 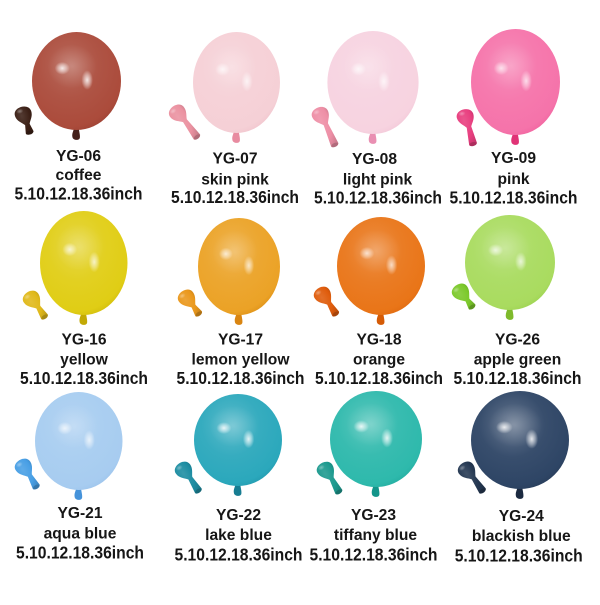 What do you see at coordinates (78, 156) in the screenshot?
I see `svg-text: YG-06` at bounding box center [78, 156].